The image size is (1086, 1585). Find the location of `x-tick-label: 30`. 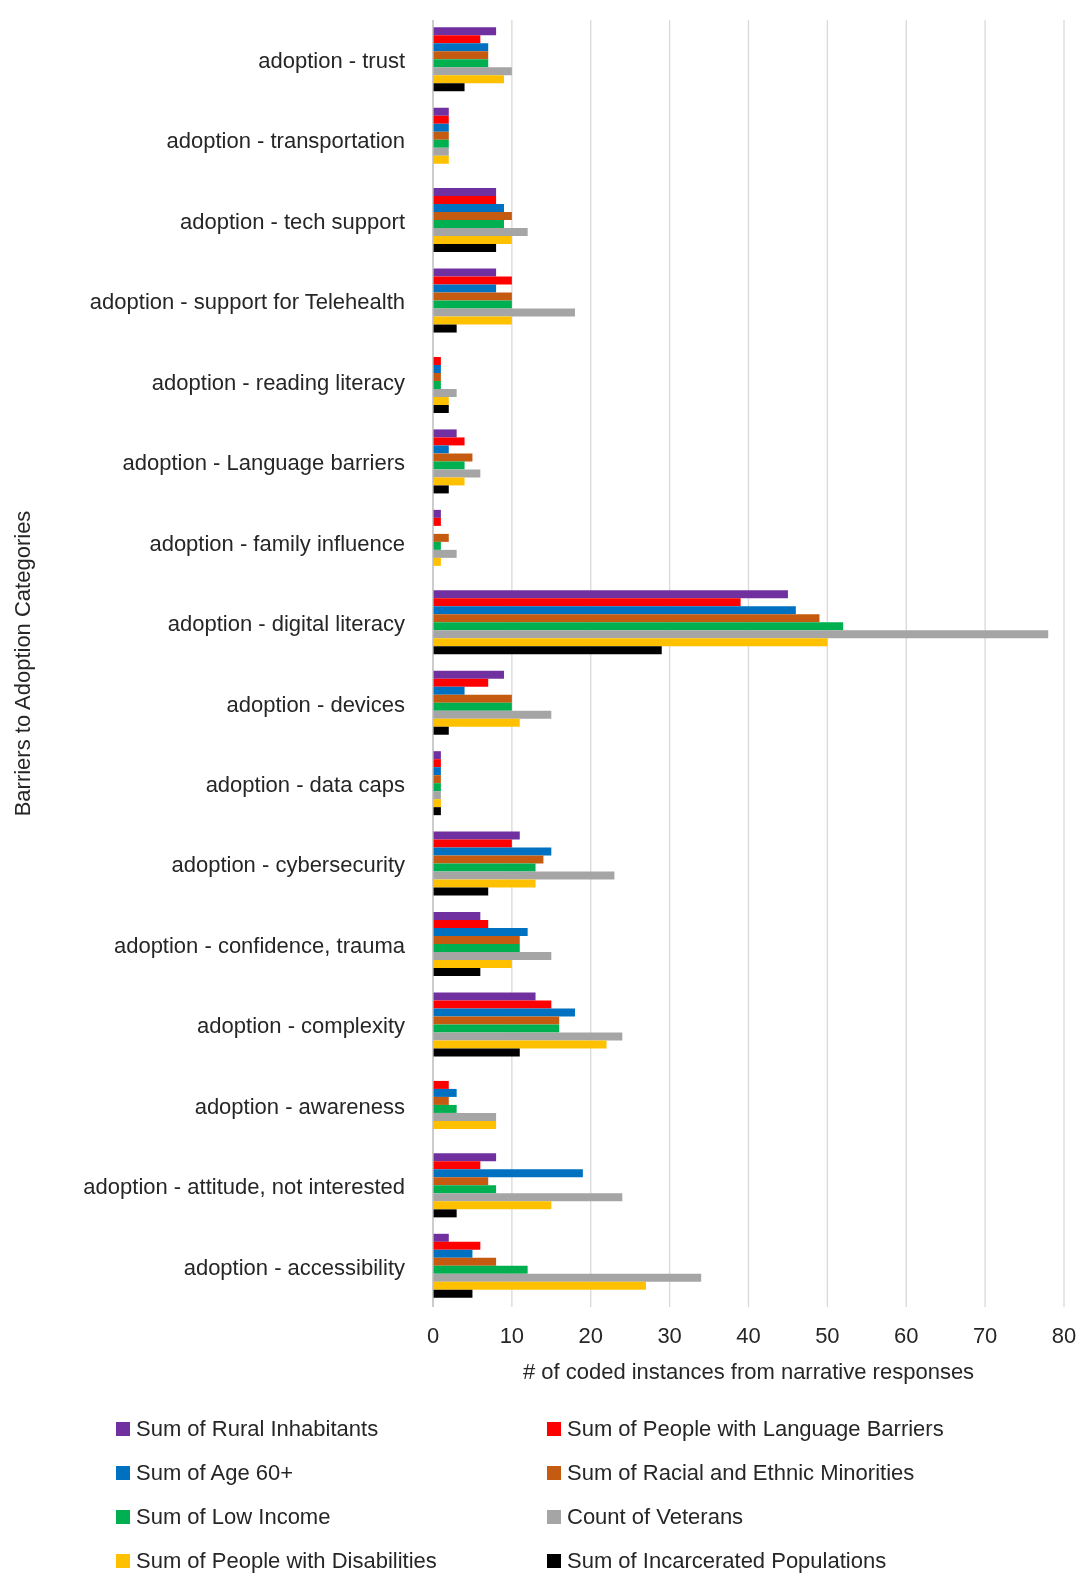

x-tick-label: 30 is located at coordinates (669, 1335).